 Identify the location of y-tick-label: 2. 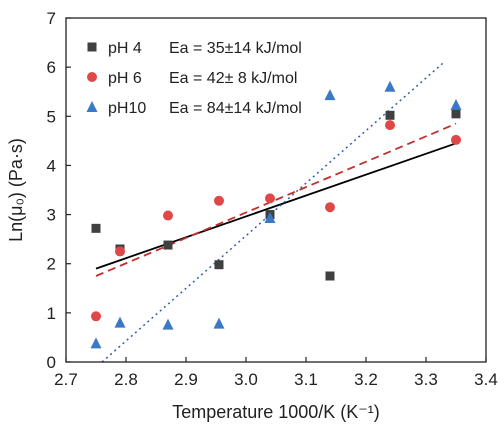
(51, 264).